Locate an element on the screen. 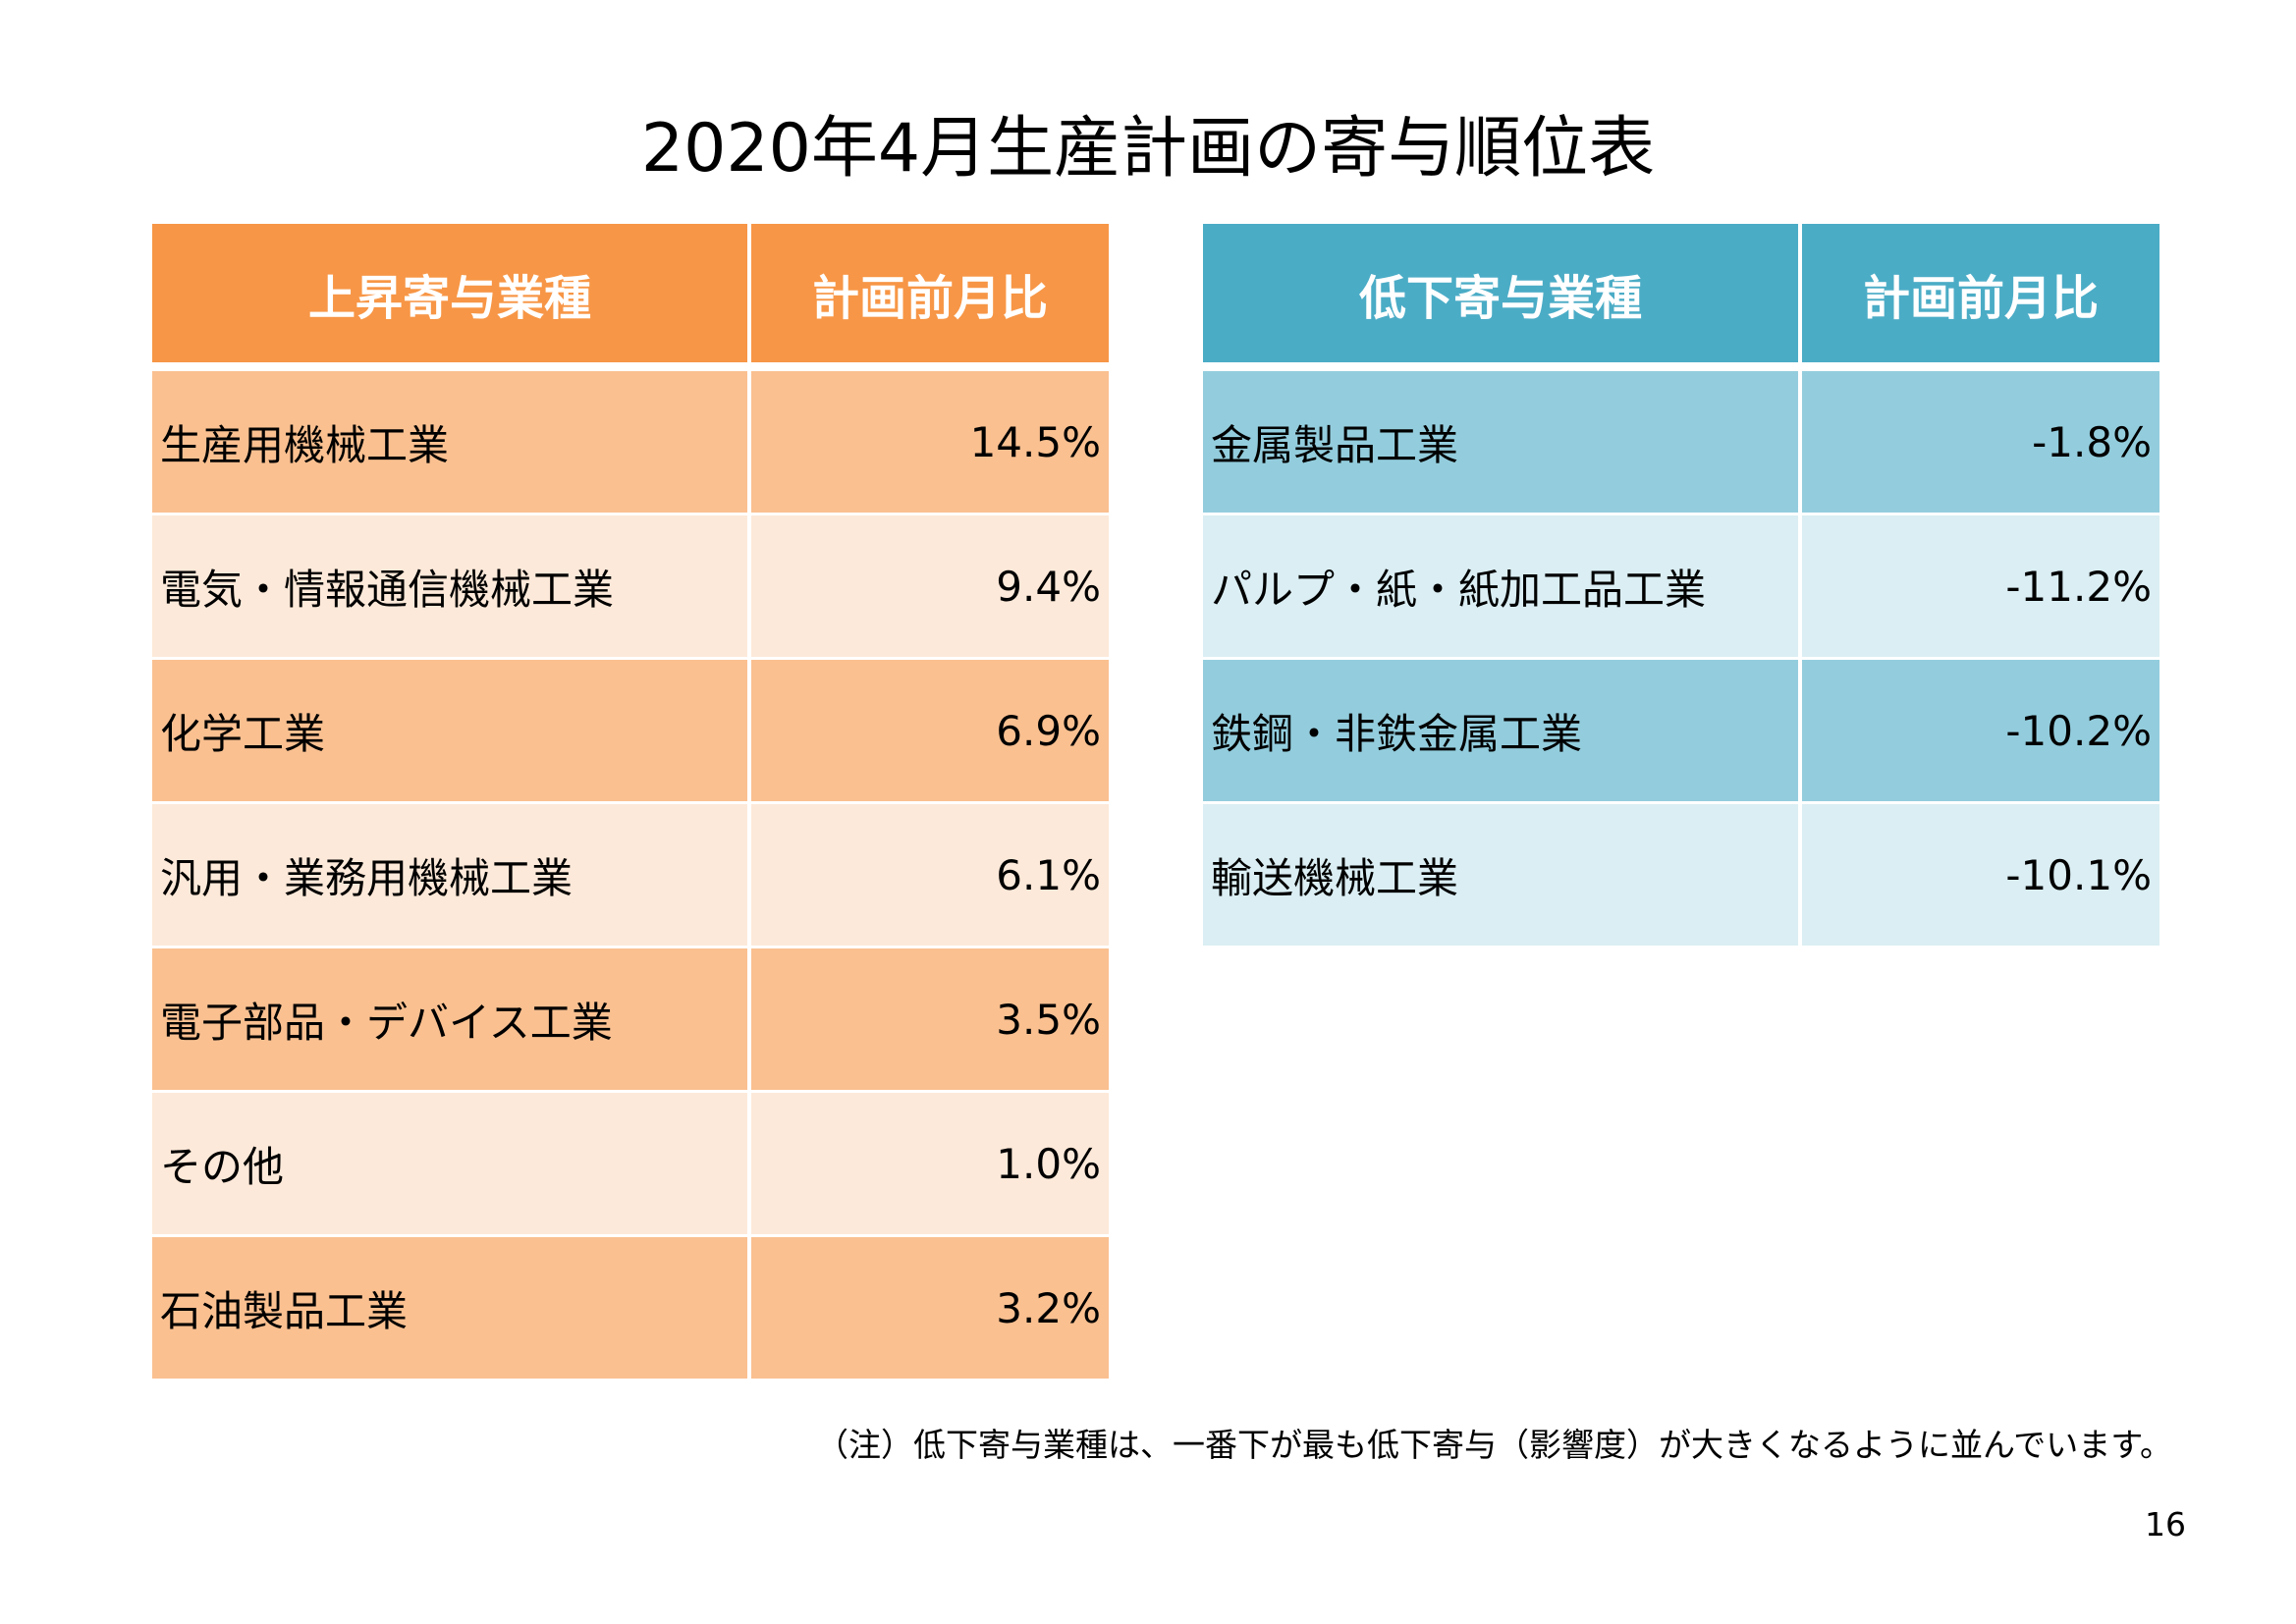 This screenshot has width=2296, height=1624. value-cell: 3.5% is located at coordinates (930, 1020).